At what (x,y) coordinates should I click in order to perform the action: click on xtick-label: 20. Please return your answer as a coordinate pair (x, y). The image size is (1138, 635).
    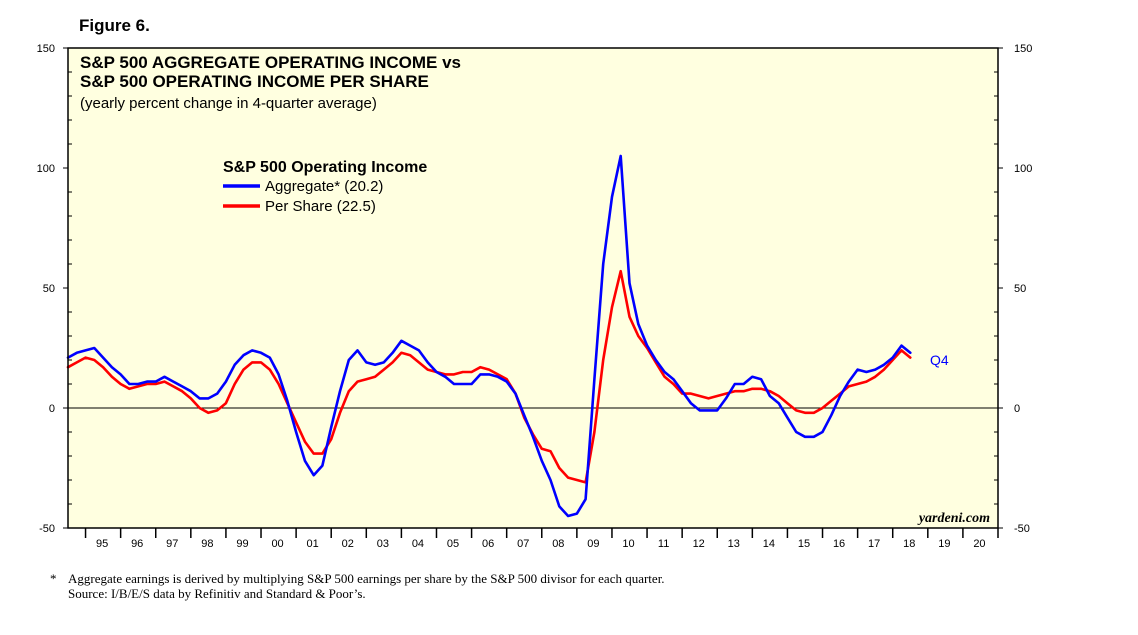
    Looking at the image, I should click on (979, 544).